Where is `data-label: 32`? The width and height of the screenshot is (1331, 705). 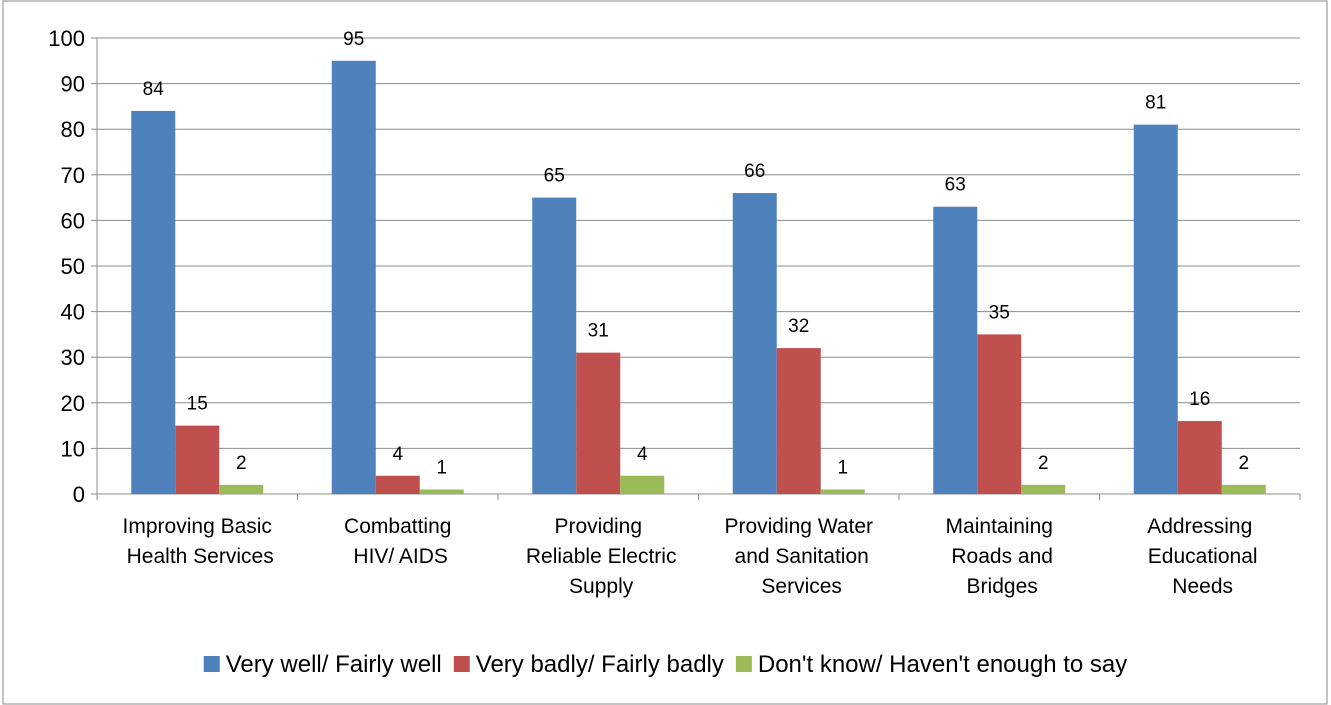
data-label: 32 is located at coordinates (798, 326).